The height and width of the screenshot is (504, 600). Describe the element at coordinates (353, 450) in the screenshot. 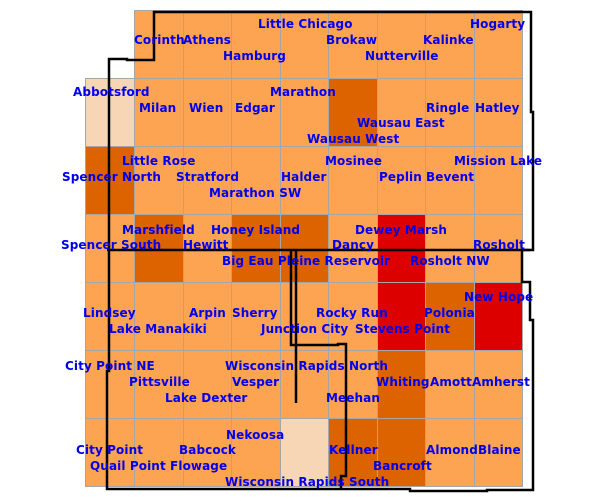

I see `place-label-kellner: Kellner` at that location.